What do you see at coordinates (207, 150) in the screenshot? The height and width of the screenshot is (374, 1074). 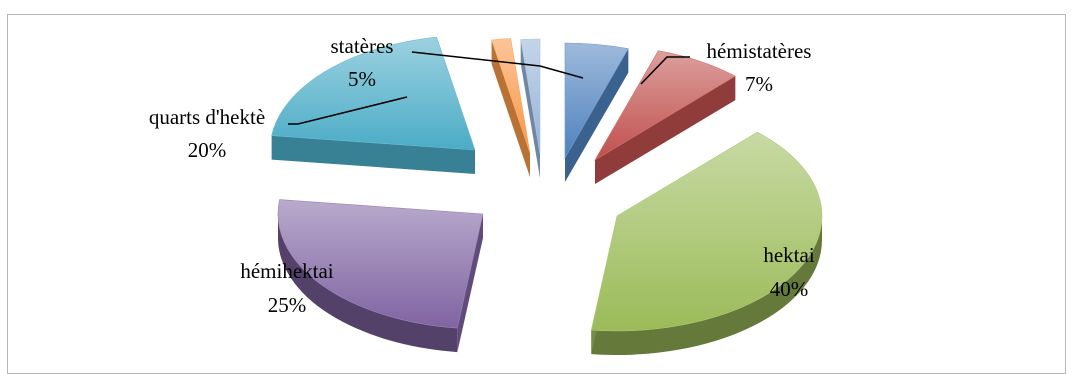 I see `label-quarts-pct: 20%` at bounding box center [207, 150].